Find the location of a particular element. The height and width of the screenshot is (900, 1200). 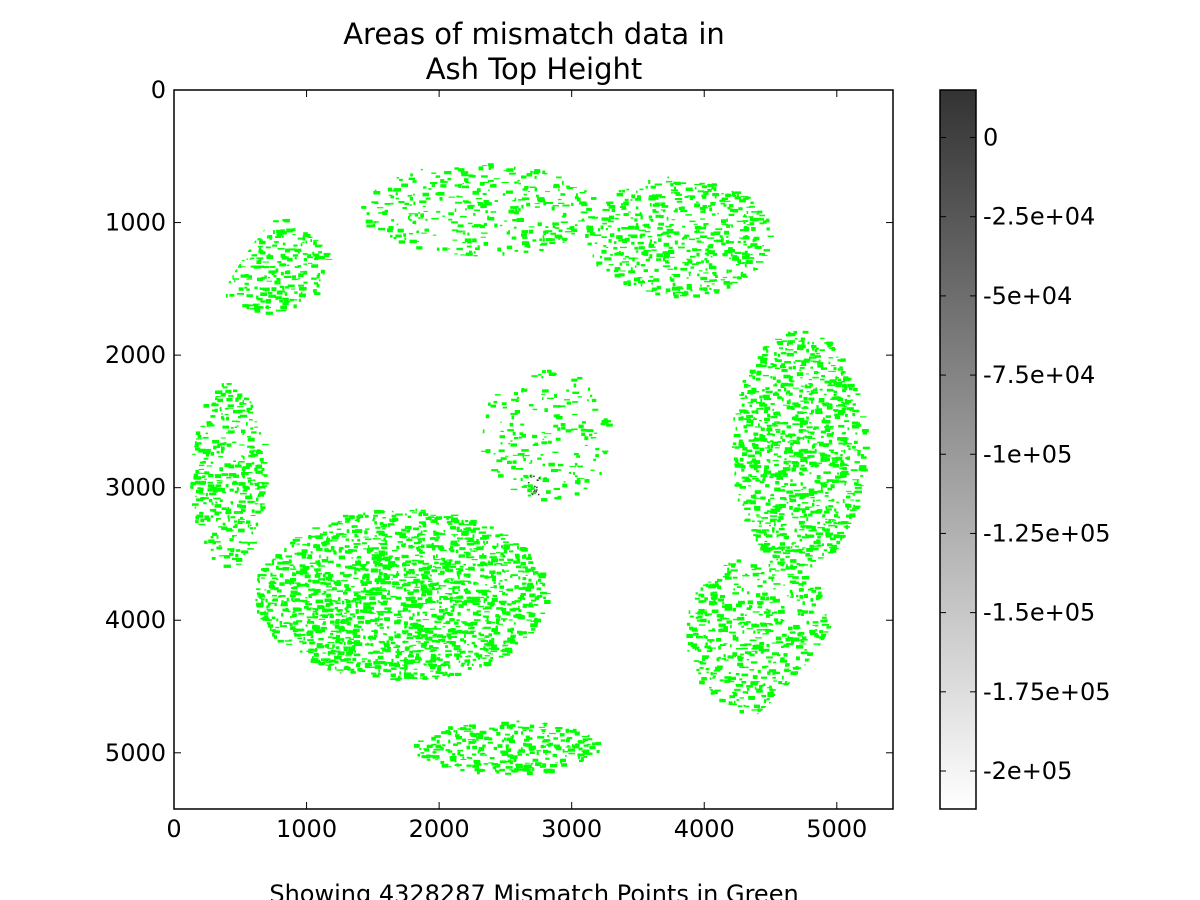

y-tick-label: 1000 is located at coordinates (135, 223).